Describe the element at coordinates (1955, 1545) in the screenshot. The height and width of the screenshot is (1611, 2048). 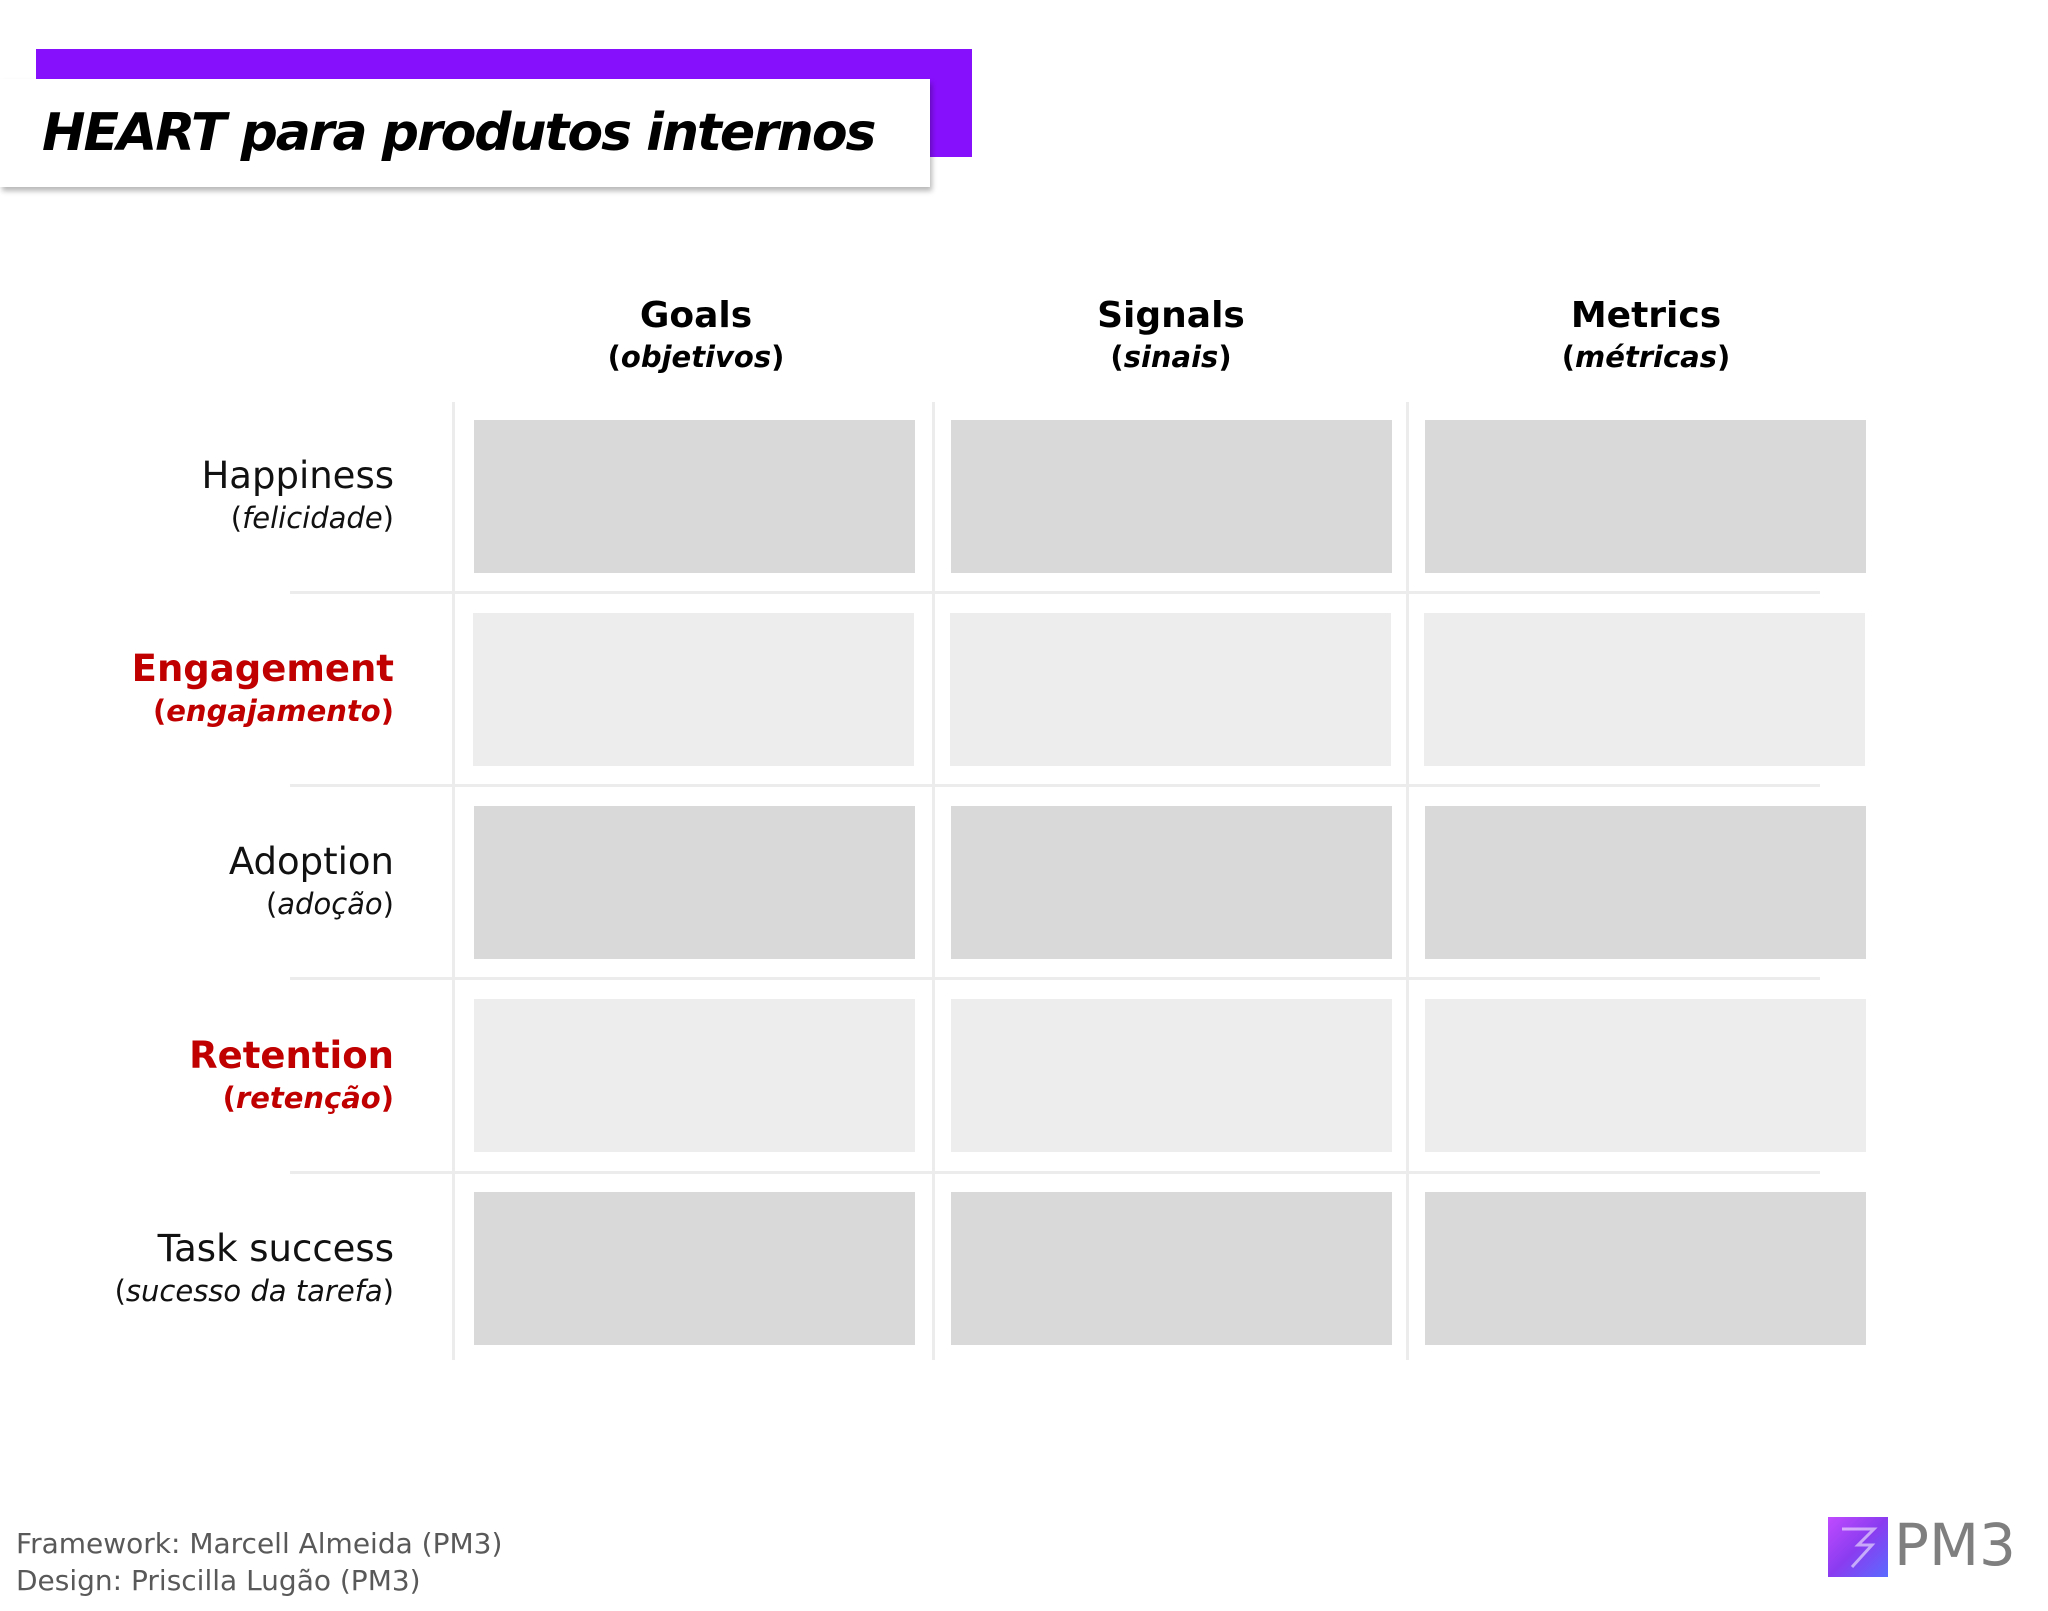
I see `logo-text: PM3` at that location.